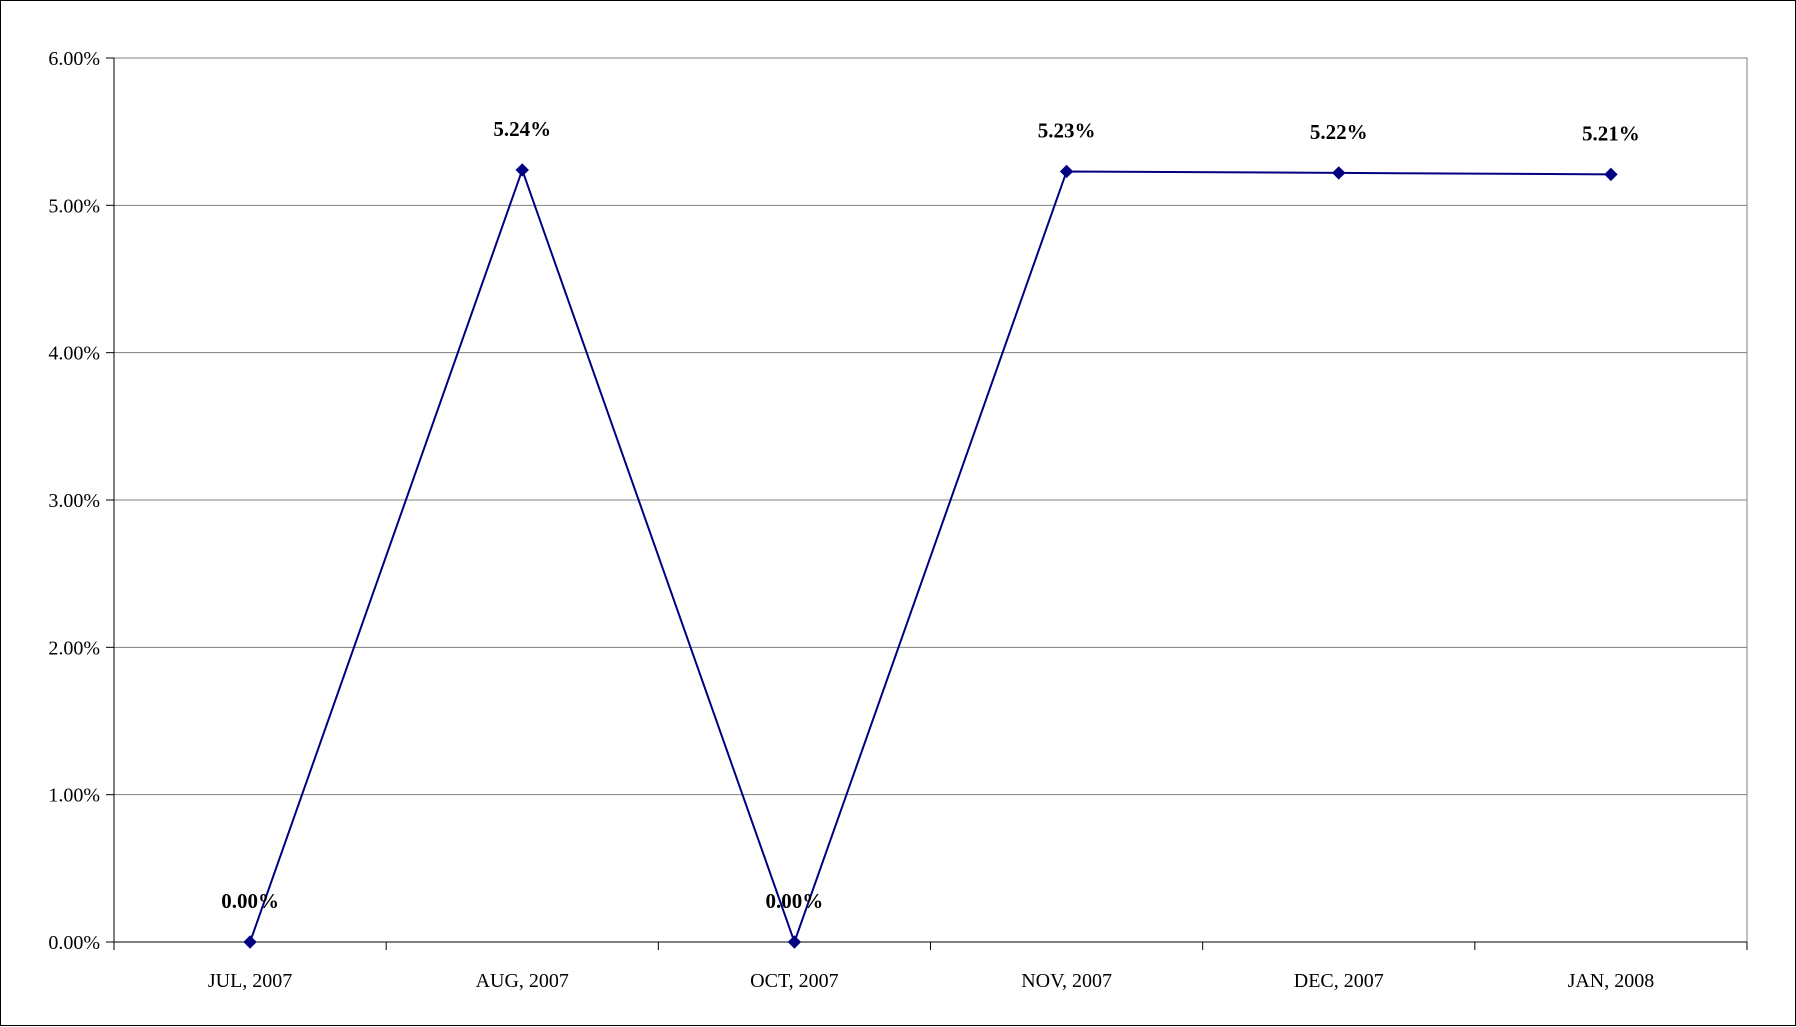 The image size is (1796, 1027). I want to click on data-label: 5.22%, so click(1339, 132).